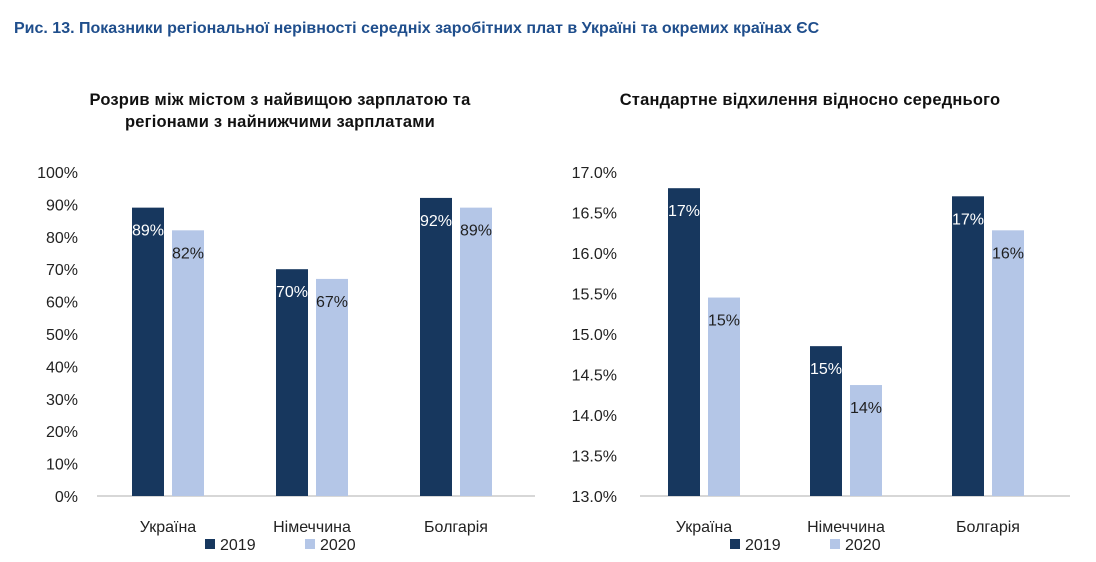 The image size is (1096, 562). I want to click on chart-1-ytick: 30%, so click(62, 400).